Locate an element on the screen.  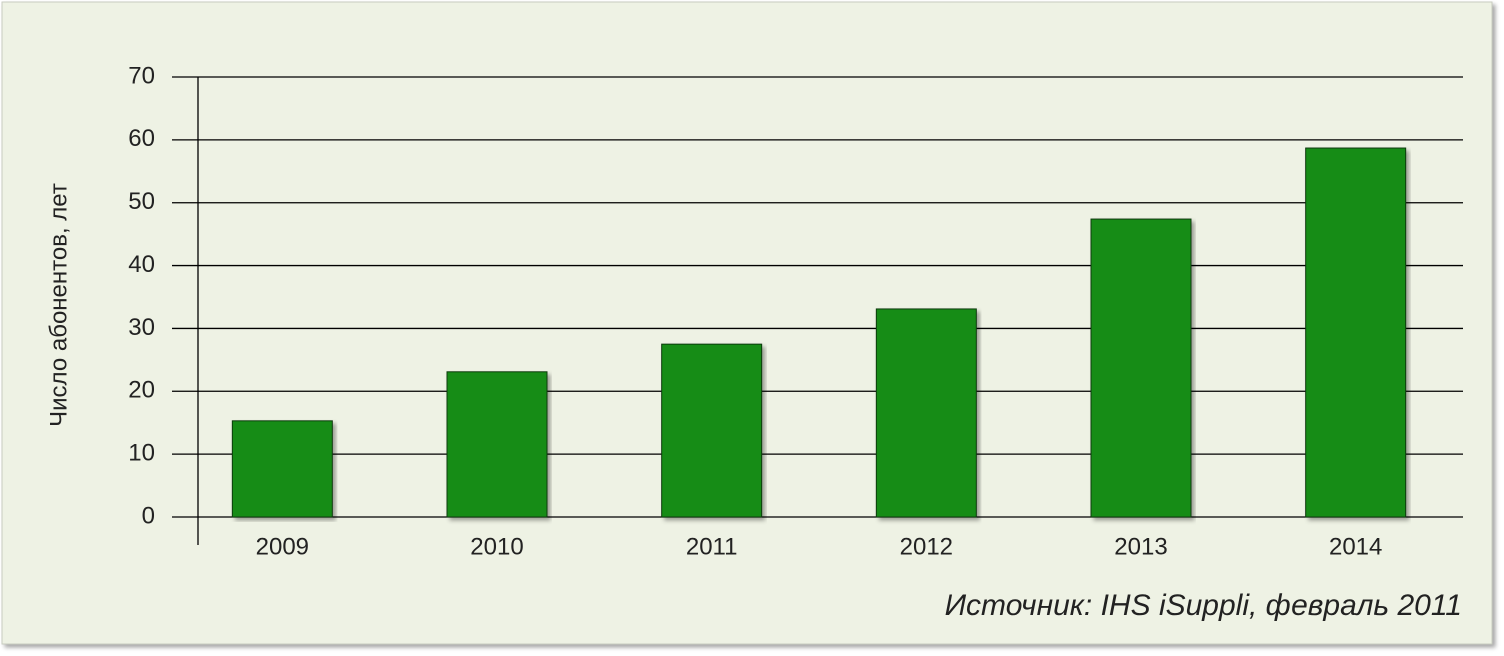
x-tick-label: 2011 is located at coordinates (712, 546).